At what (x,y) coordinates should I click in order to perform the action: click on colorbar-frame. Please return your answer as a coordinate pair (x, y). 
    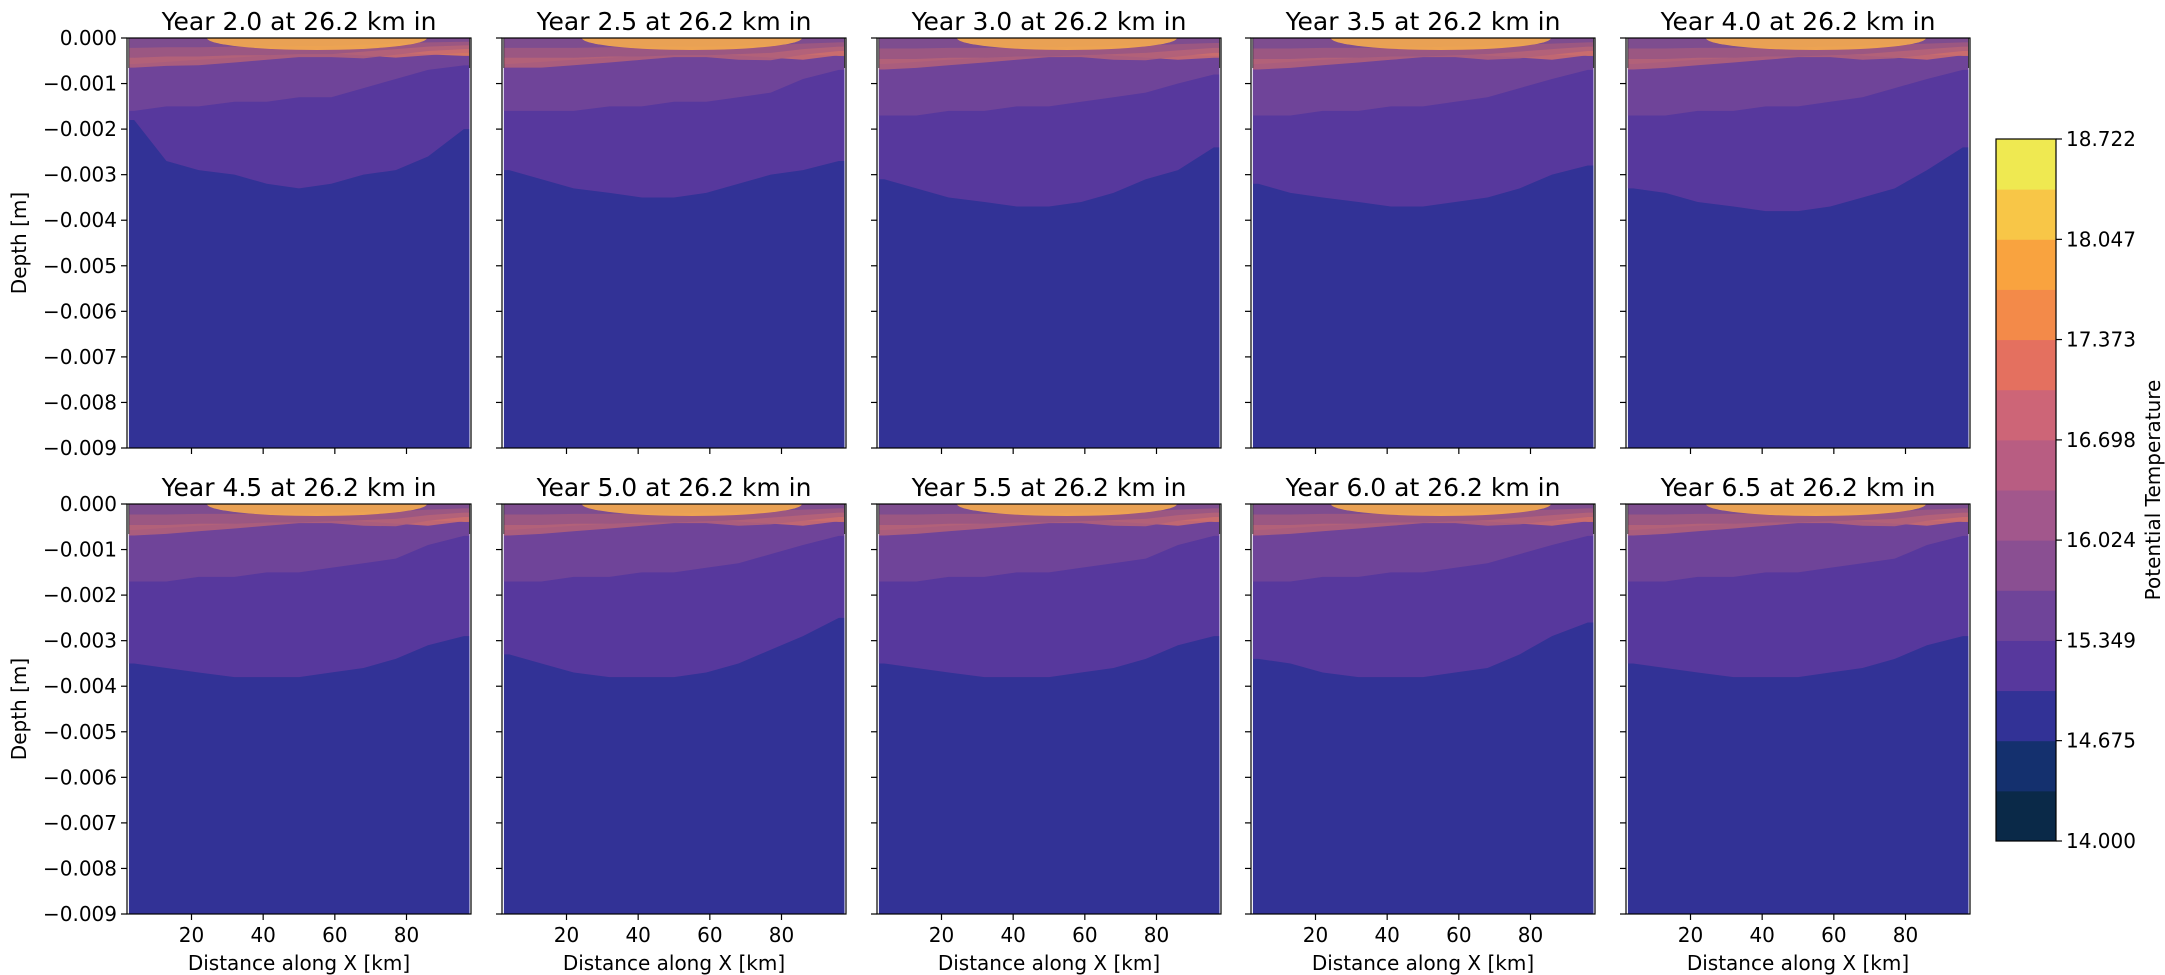
    Looking at the image, I should click on (2026, 490).